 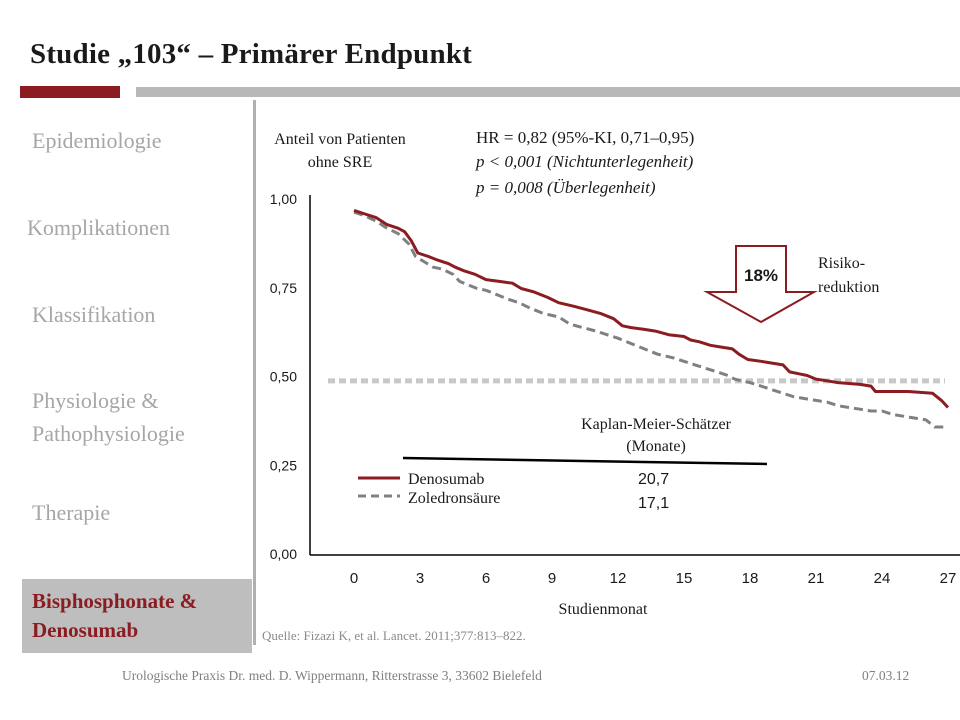 I want to click on title-divider-bar, so click(x=548, y=92).